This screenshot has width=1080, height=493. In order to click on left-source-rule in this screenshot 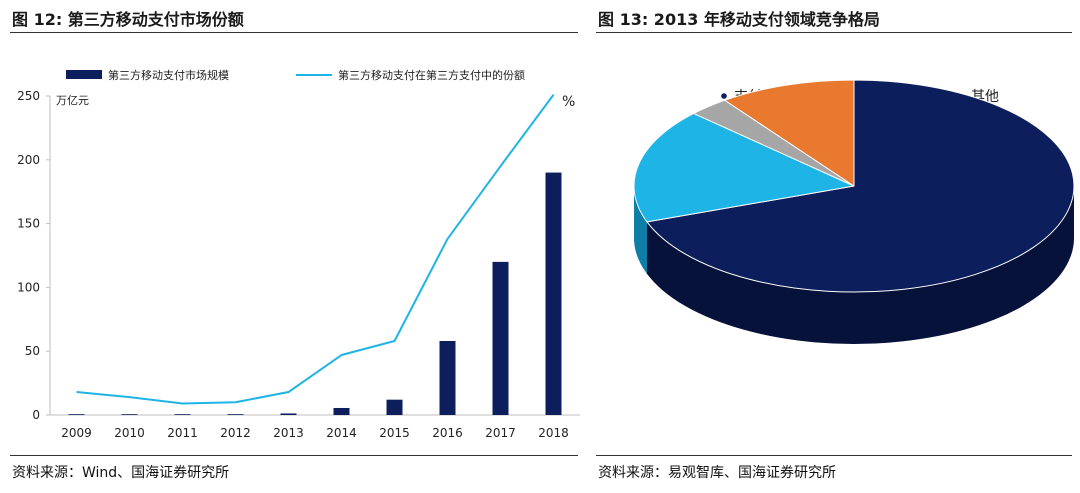, I will do `click(294, 455)`.